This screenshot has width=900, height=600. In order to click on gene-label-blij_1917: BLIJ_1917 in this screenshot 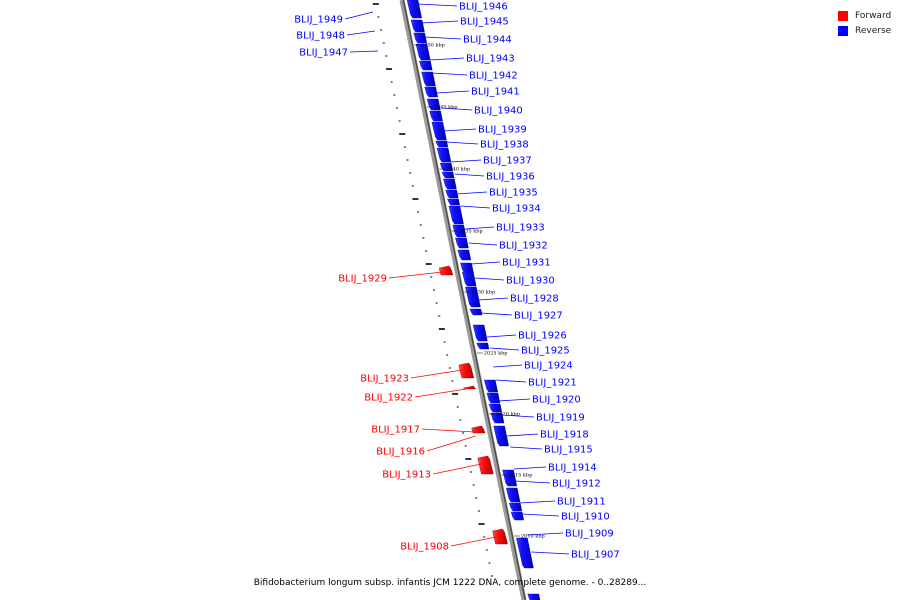, I will do `click(395, 430)`.